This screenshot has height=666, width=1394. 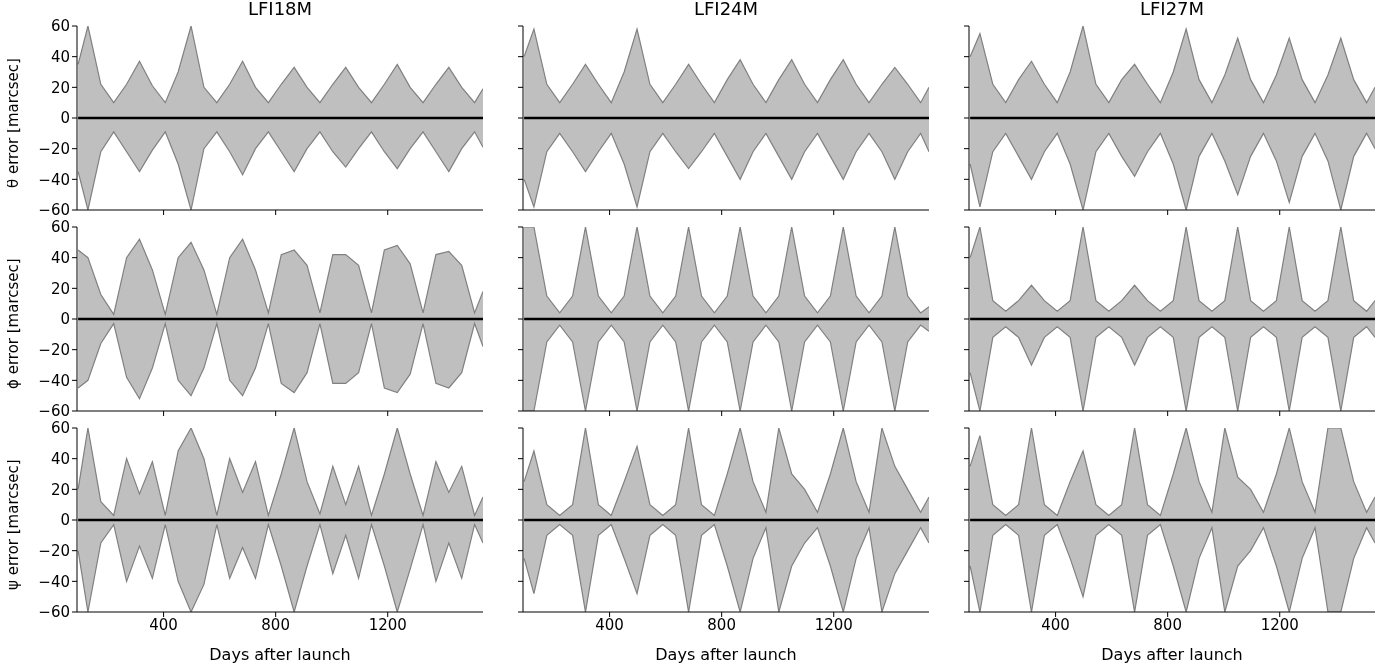 What do you see at coordinates (13, 524) in the screenshot?
I see `y-axis-title: ψ error [marcsec]` at bounding box center [13, 524].